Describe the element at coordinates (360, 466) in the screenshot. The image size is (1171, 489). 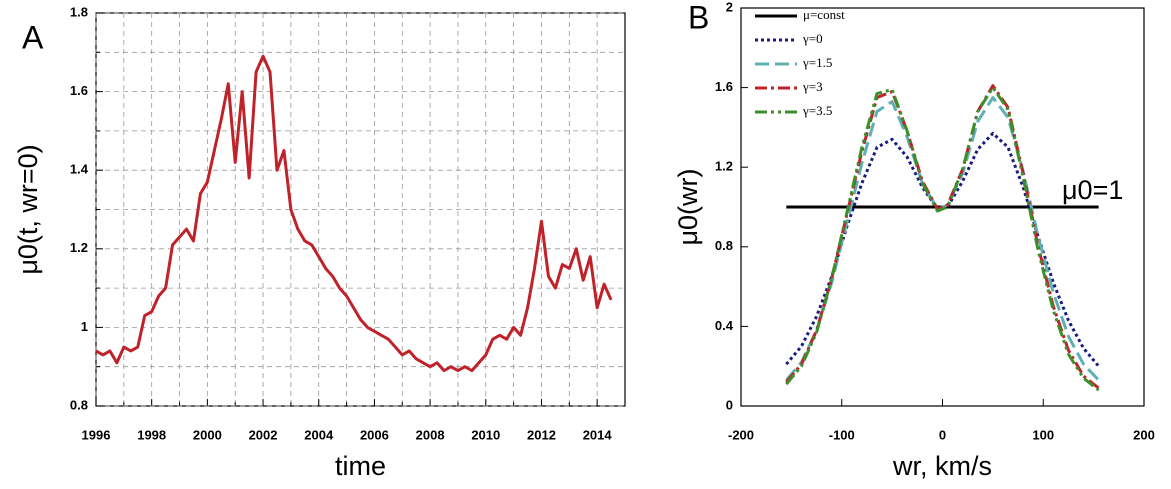
I see `x-axis-label: time` at that location.